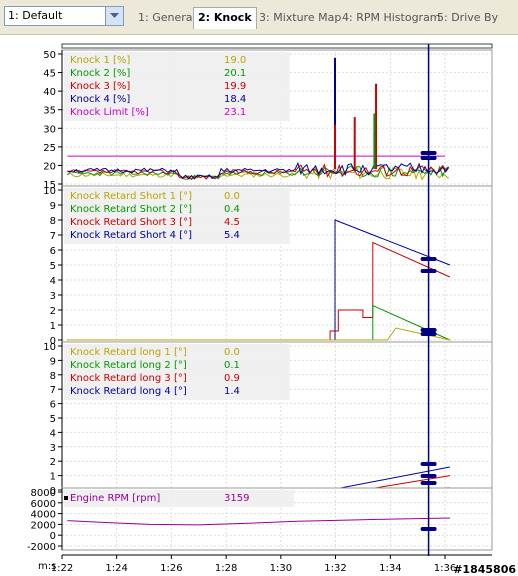  I want to click on legend-value-1: 3159, so click(236, 498).